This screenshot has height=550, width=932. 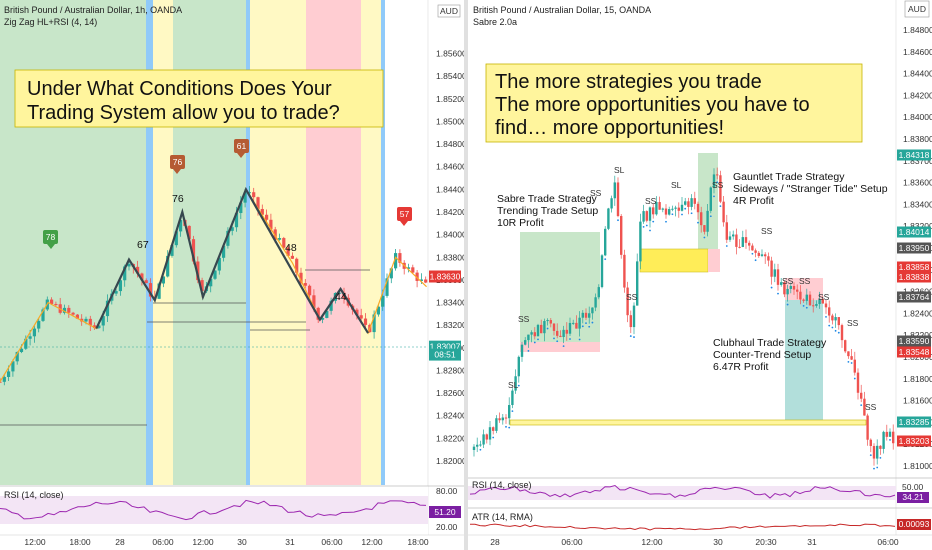 I want to click on right-signal-marker: SS, so click(x=632, y=297).